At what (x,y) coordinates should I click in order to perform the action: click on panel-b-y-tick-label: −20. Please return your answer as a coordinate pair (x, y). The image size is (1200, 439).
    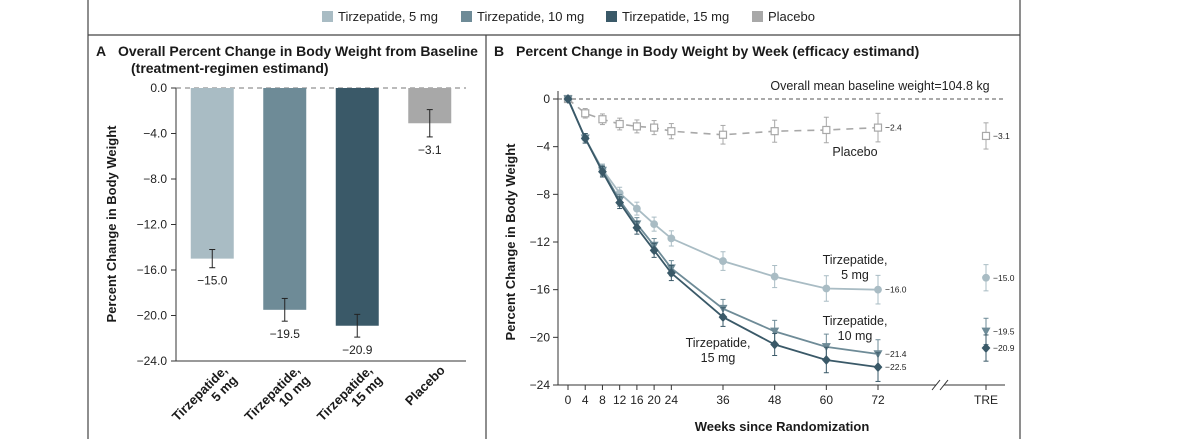
    Looking at the image, I should click on (540, 337).